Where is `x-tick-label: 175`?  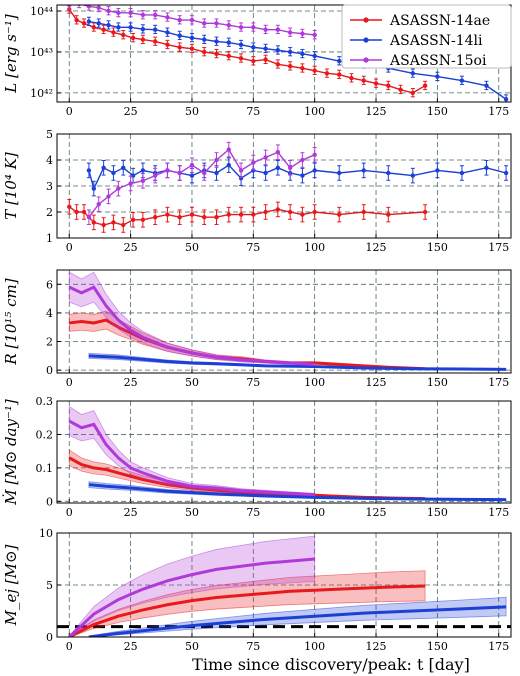
x-tick-label: 175 is located at coordinates (498, 512).